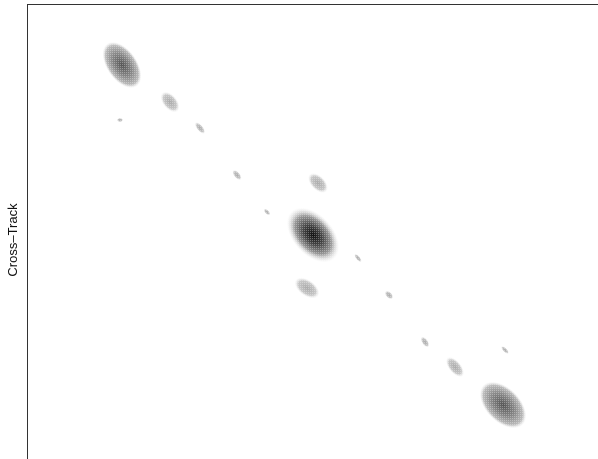 This screenshot has height=459, width=598. What do you see at coordinates (12, 240) in the screenshot?
I see `axis-label: Cross–Track` at bounding box center [12, 240].